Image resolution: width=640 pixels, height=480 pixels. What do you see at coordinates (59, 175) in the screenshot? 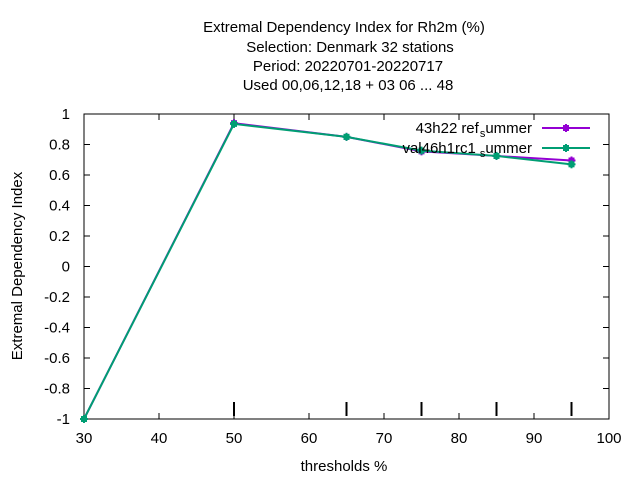
I see `y-tick-label: 0.6` at bounding box center [59, 175].